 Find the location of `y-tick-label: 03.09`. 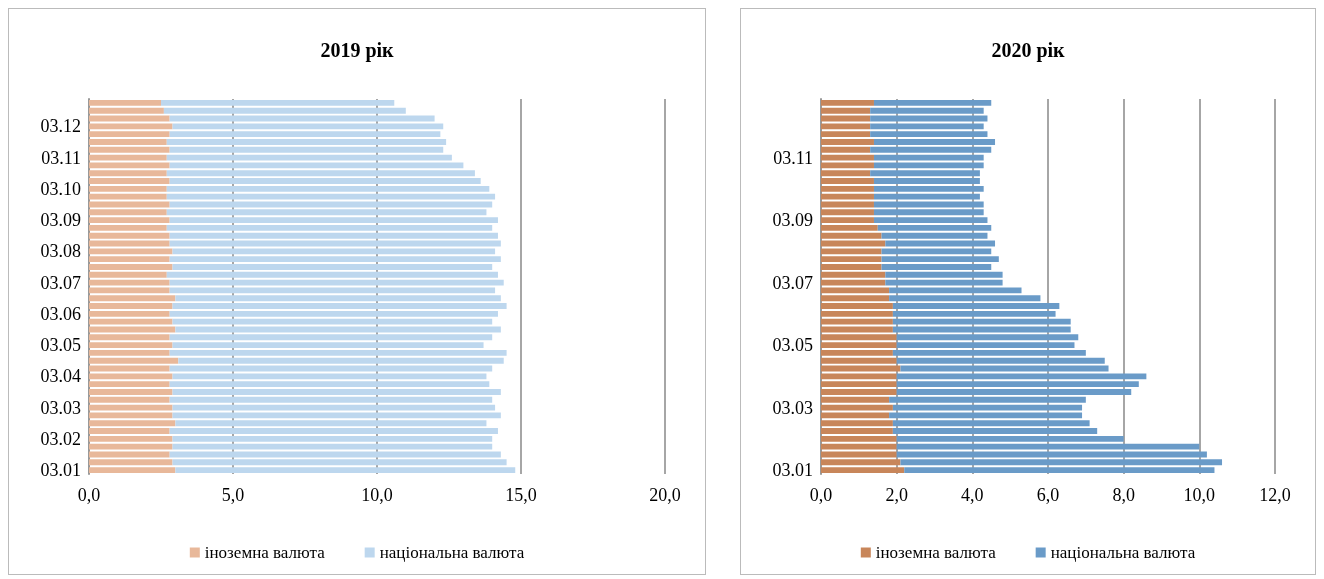

y-tick-label: 03.09 is located at coordinates (792, 220).